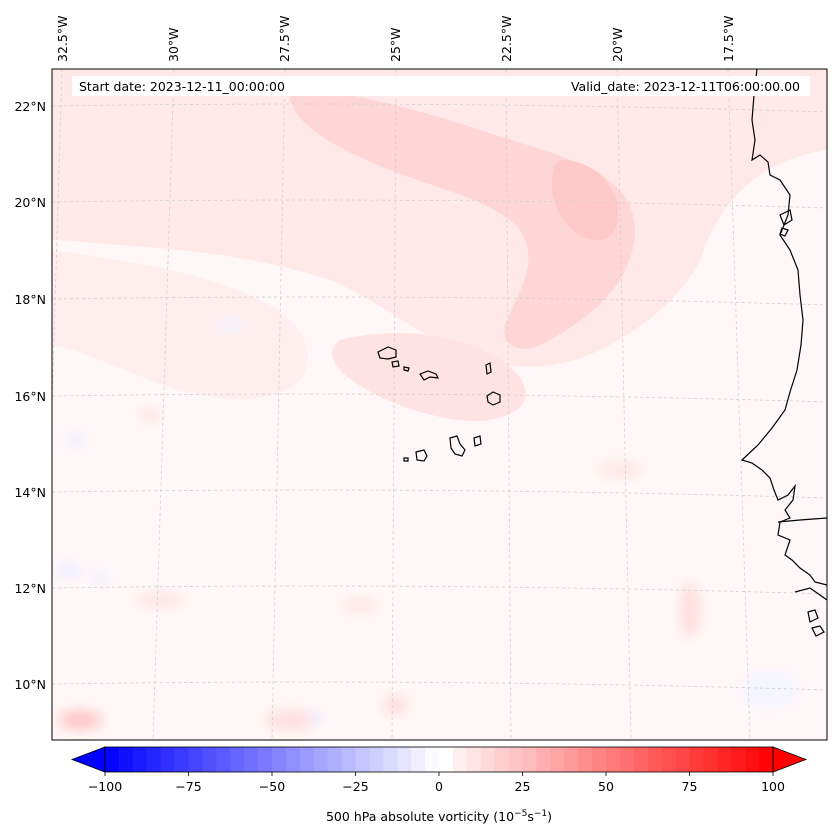 This screenshot has width=837, height=839. I want to click on colorbar-tick-label: 0, so click(439, 786).